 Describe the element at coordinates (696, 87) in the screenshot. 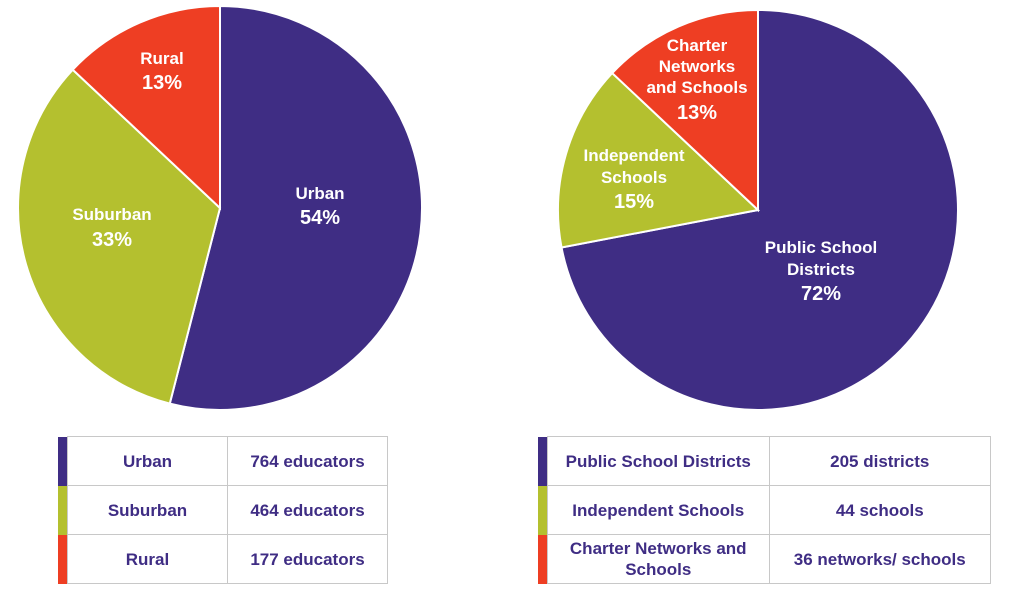

I see `slice-name-label: and Schools` at that location.